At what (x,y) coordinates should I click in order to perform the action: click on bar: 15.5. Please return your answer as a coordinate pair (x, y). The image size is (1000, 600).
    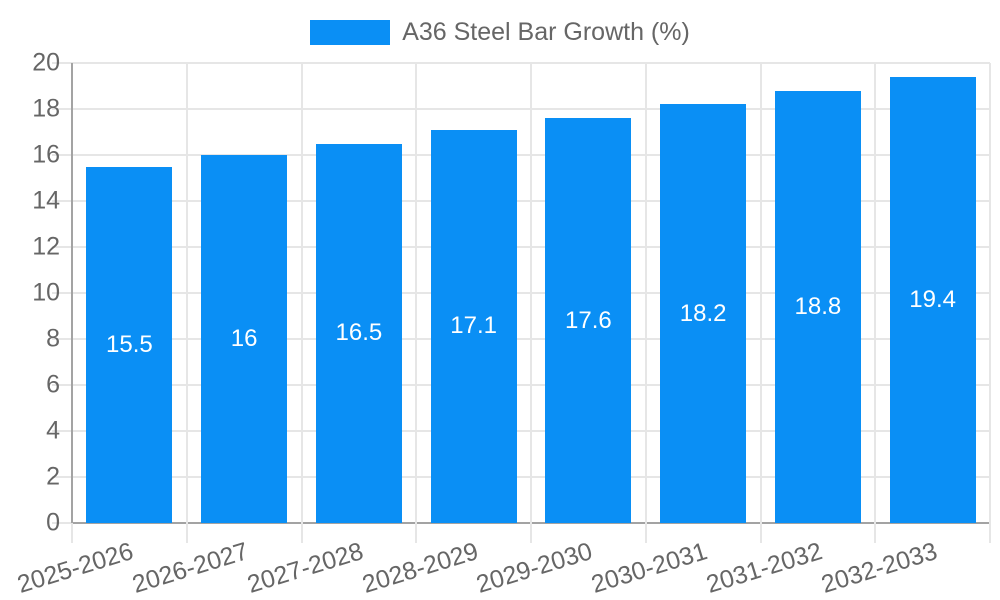
    Looking at the image, I should click on (129, 344).